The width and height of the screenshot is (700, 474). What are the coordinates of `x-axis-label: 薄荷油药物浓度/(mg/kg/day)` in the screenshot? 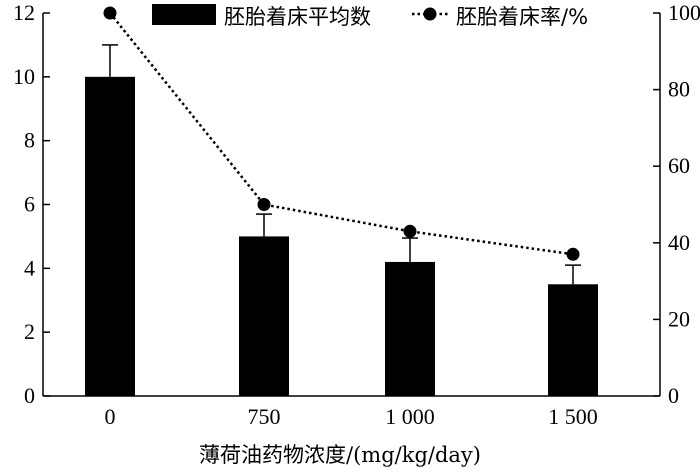 It's located at (340, 455).